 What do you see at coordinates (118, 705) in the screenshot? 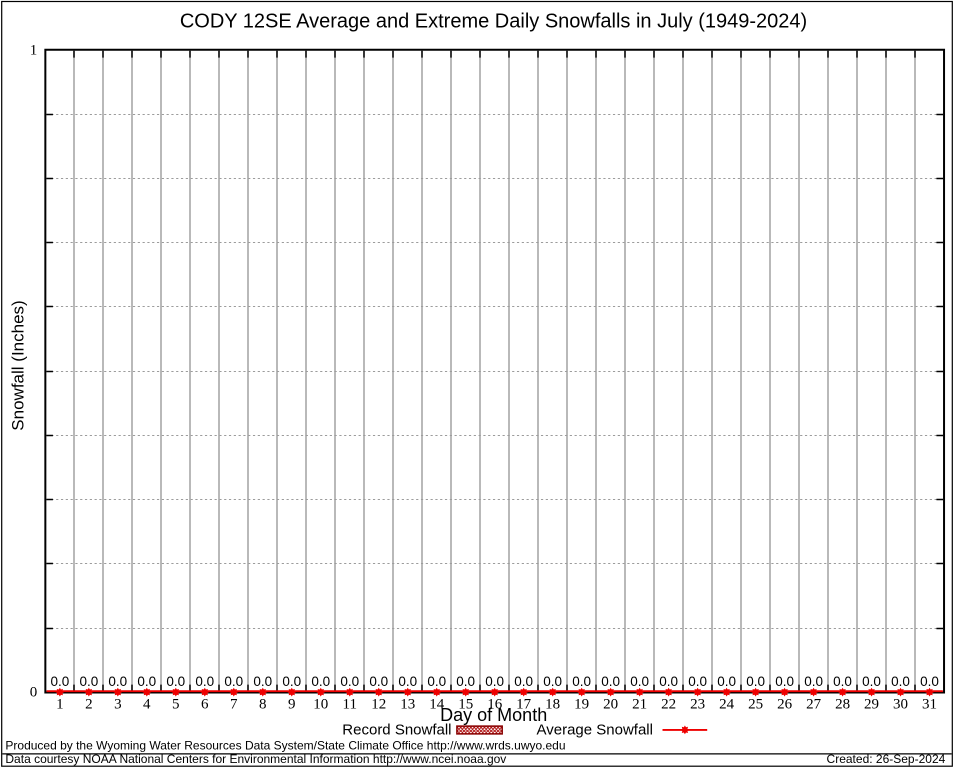
I see `svg-text: 3` at bounding box center [118, 705].